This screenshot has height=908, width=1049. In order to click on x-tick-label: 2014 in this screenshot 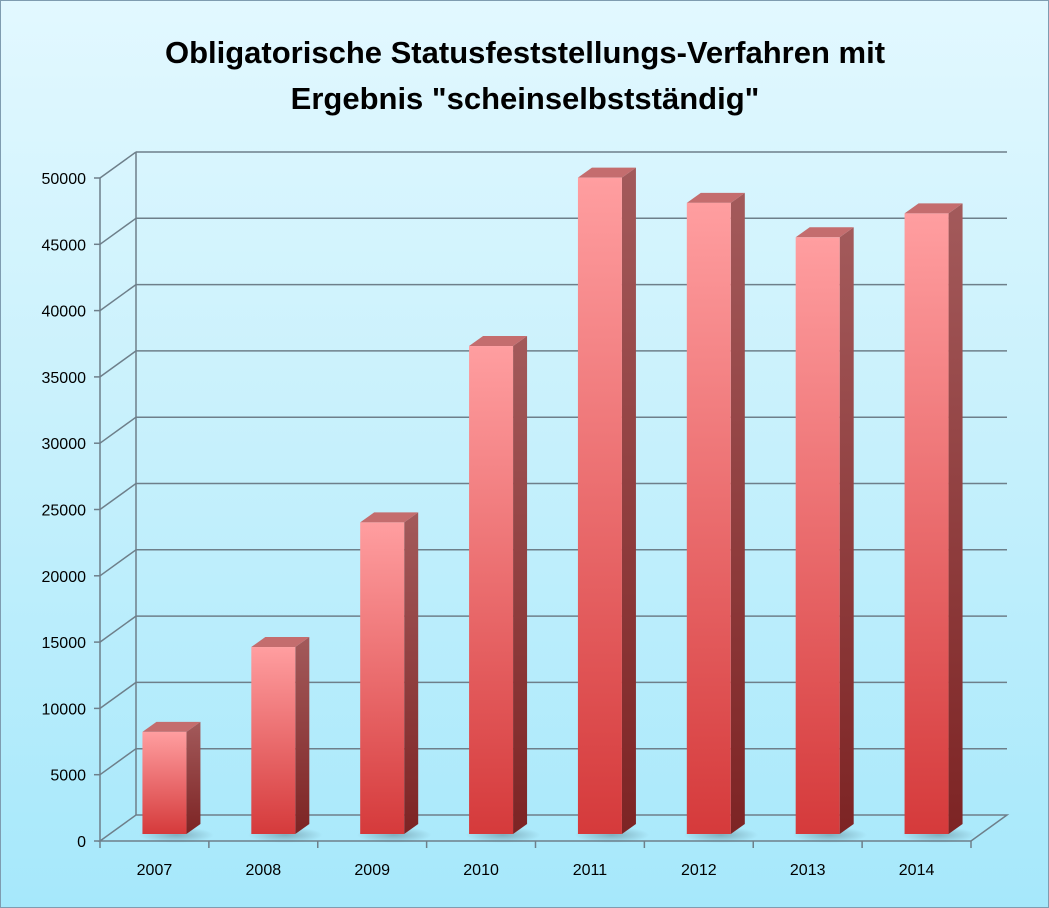, I will do `click(917, 870)`.